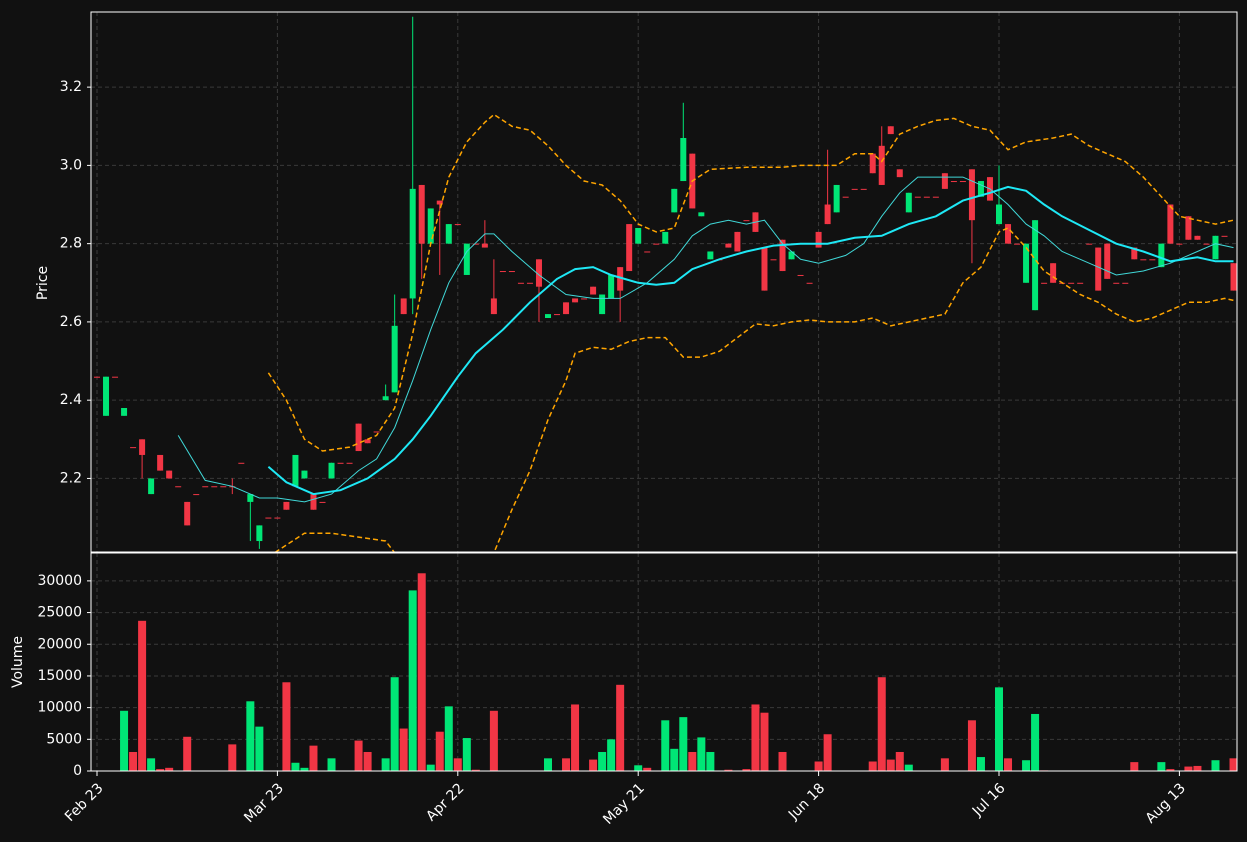 The width and height of the screenshot is (1247, 842). Describe the element at coordinates (64, 739) in the screenshot. I see `y-tick-label: 5000` at that location.